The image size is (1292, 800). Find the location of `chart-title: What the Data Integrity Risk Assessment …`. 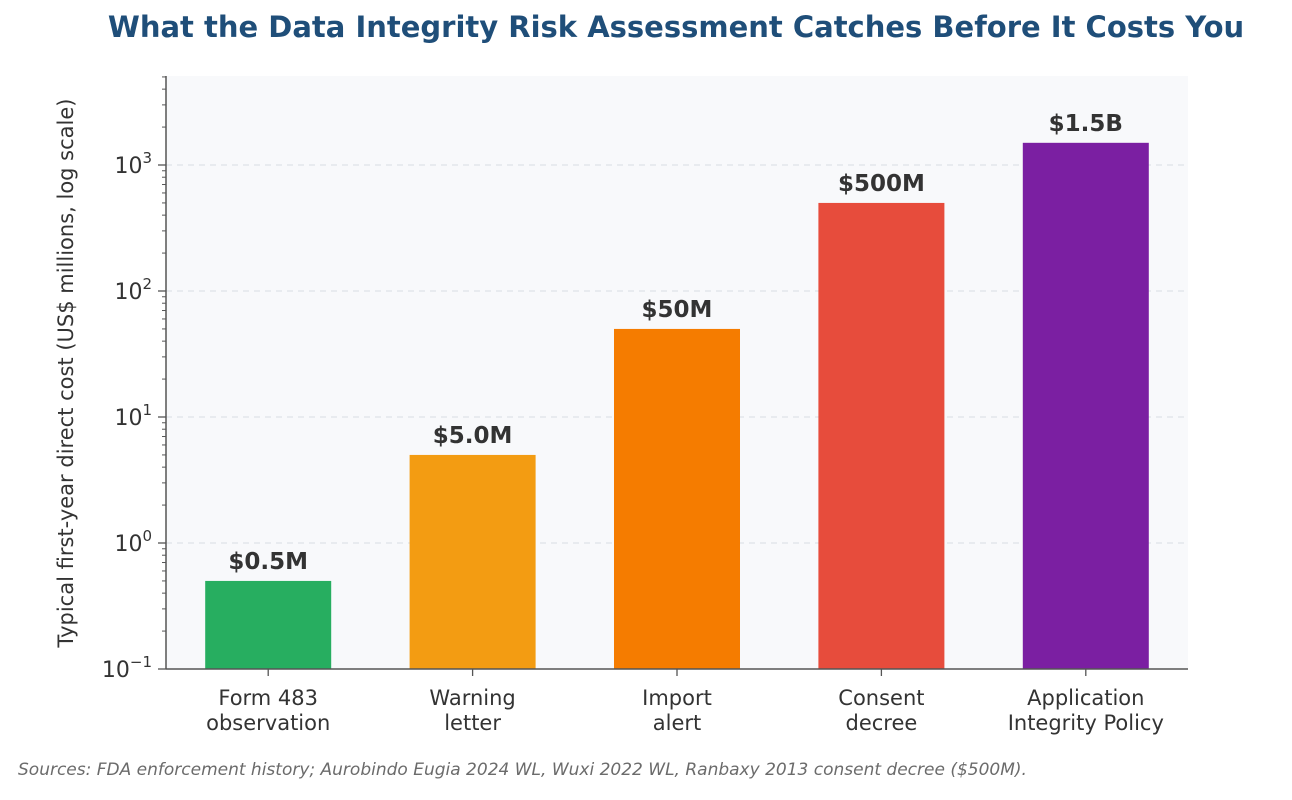

chart-title: What the Data Integrity Risk Assessment … is located at coordinates (676, 27).